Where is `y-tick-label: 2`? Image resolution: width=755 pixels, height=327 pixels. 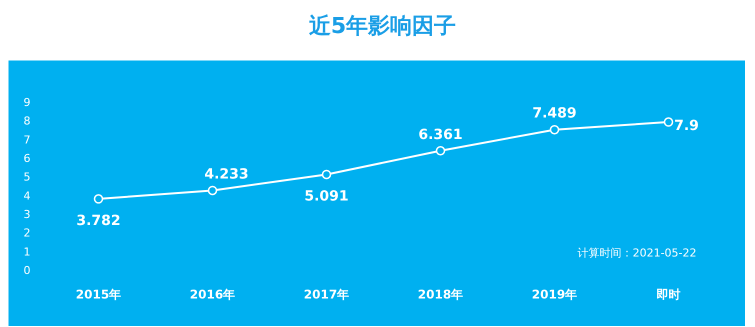 y-tick-label: 2 is located at coordinates (27, 233).